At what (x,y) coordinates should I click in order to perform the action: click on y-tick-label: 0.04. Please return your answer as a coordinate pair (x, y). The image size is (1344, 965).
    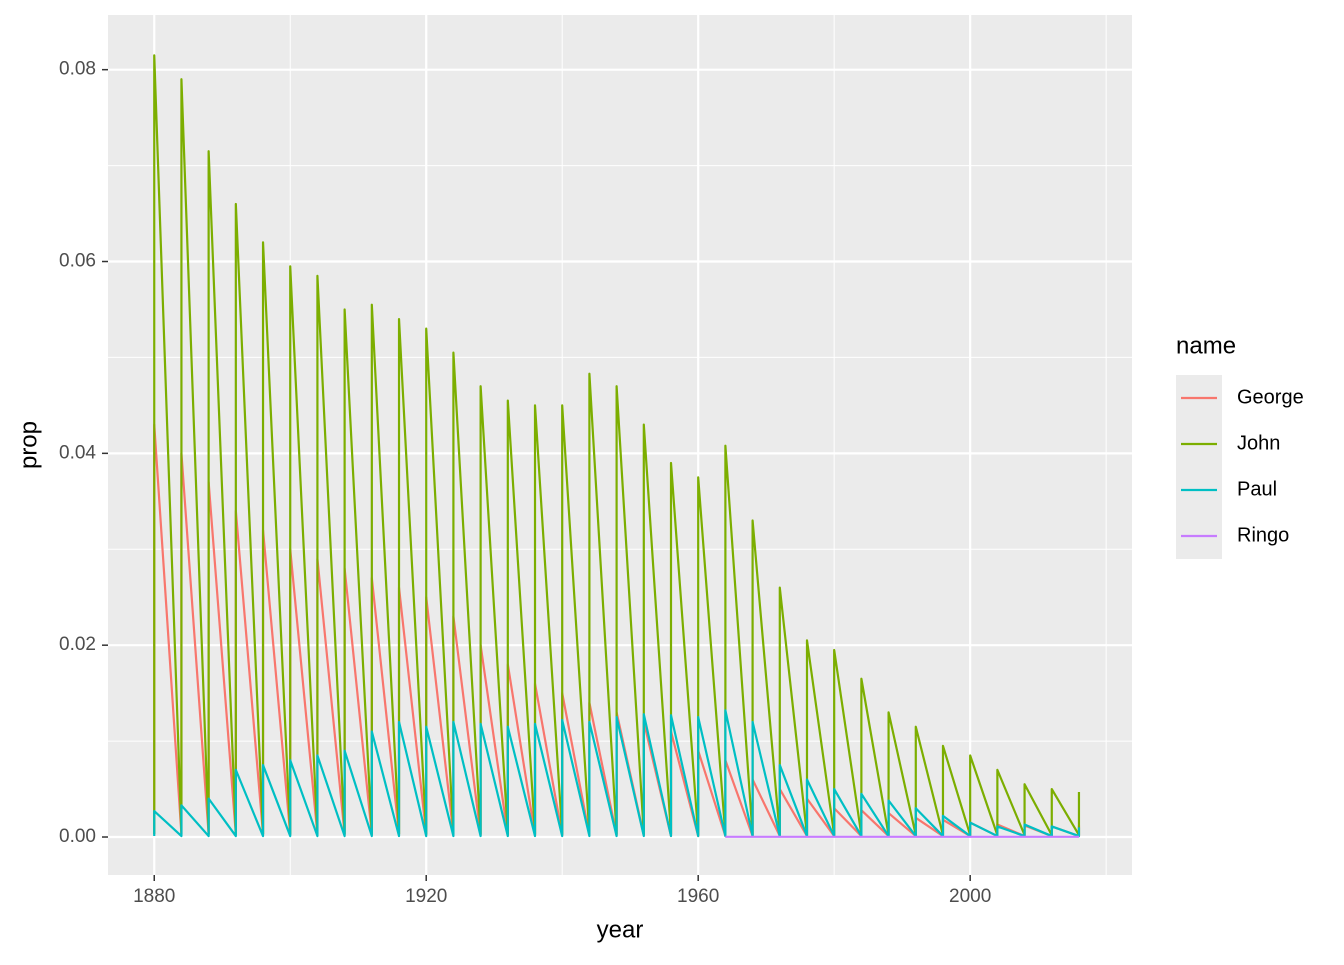
    Looking at the image, I should click on (77, 452).